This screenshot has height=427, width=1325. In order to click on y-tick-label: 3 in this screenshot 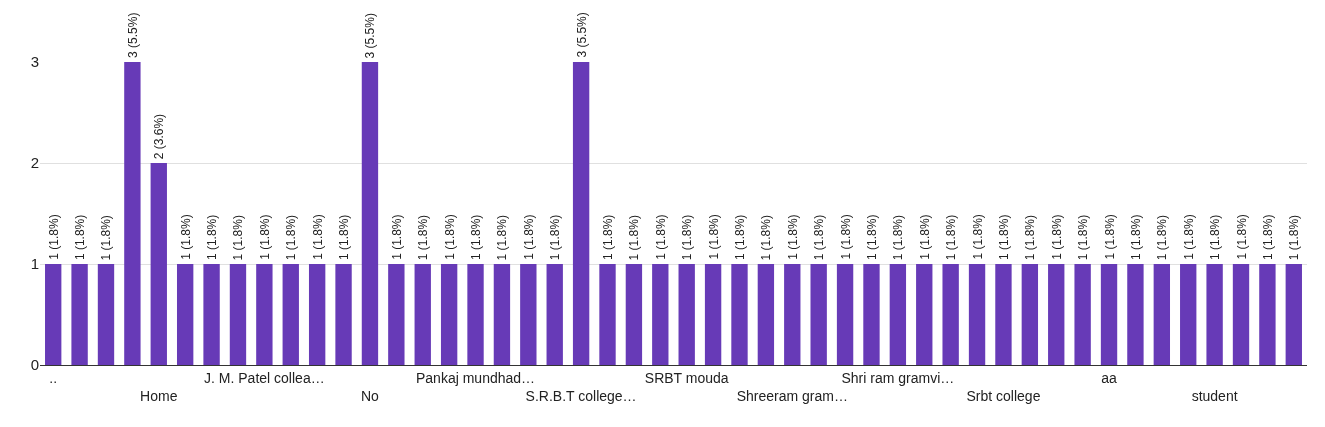, I will do `click(34, 62)`.